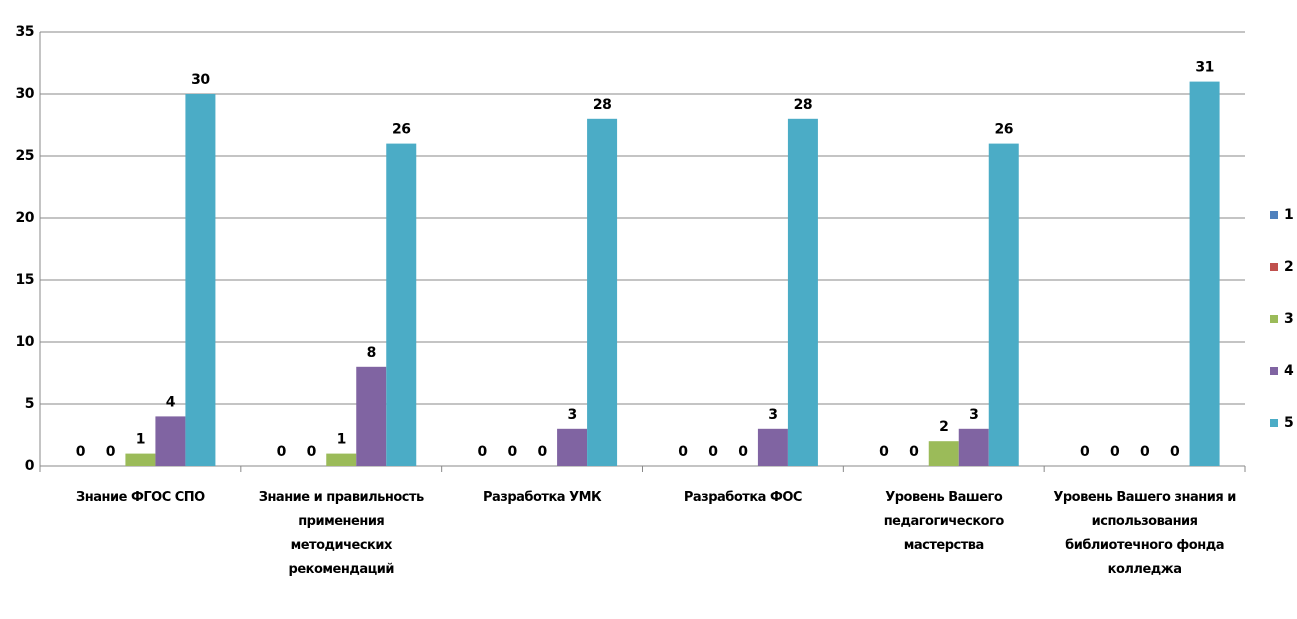 Image resolution: width=1297 pixels, height=619 pixels. Describe the element at coordinates (371, 353) in the screenshot. I see `data-label: 8` at that location.